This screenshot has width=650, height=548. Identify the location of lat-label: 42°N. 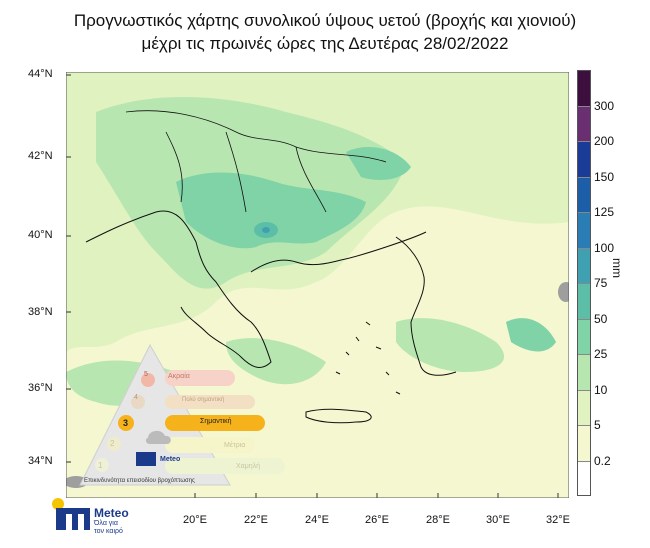
(40, 156).